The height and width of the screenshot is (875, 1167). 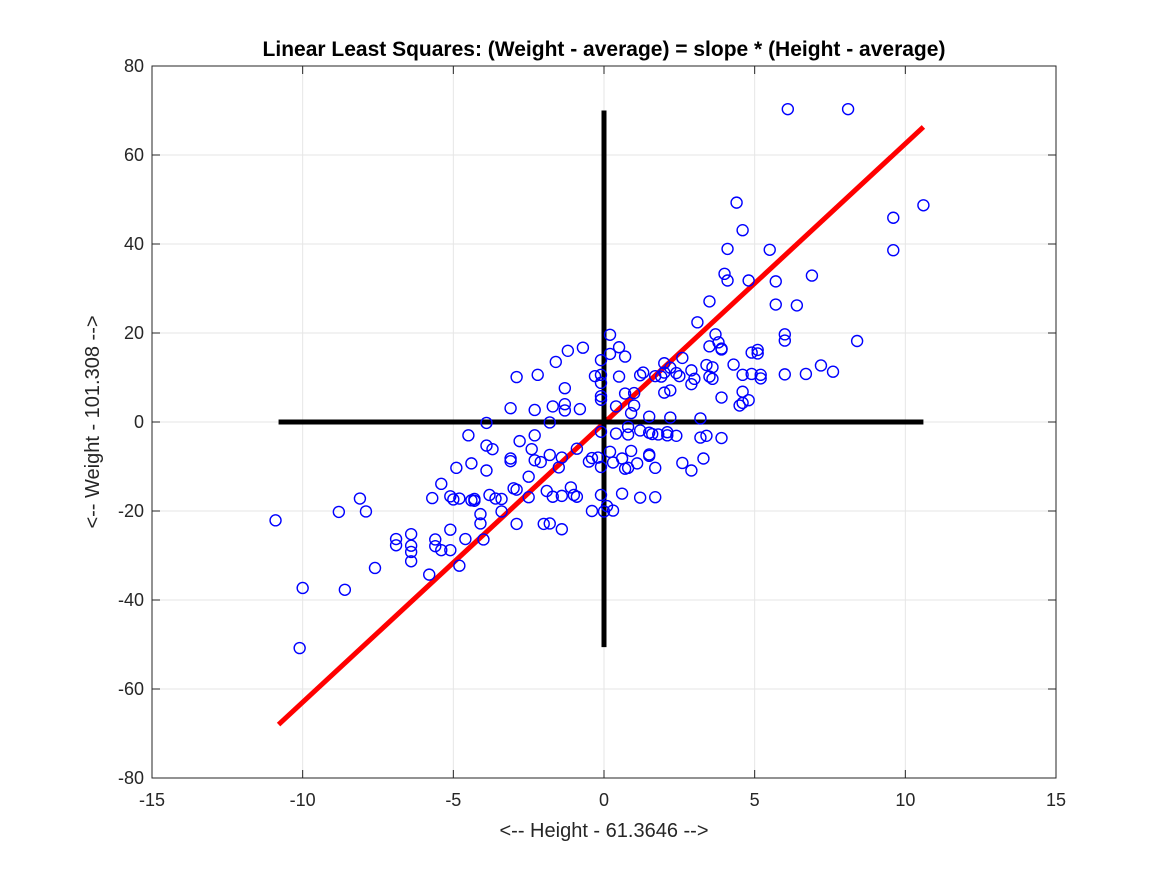 What do you see at coordinates (1056, 800) in the screenshot?
I see `x-tick-label: 15` at bounding box center [1056, 800].